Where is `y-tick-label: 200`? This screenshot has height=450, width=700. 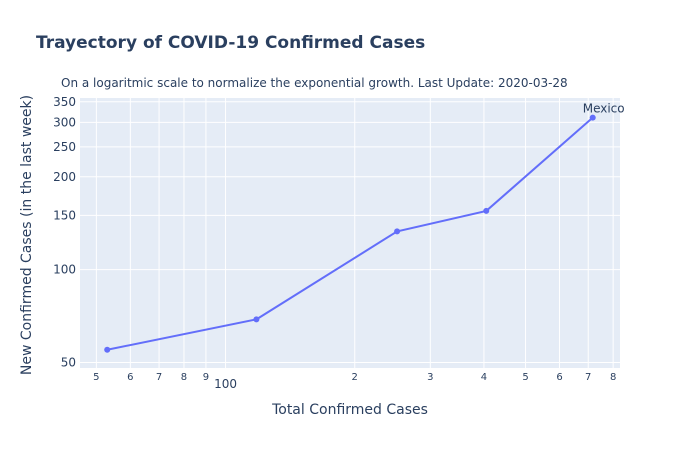
y-tick-label: 200 is located at coordinates (64, 177).